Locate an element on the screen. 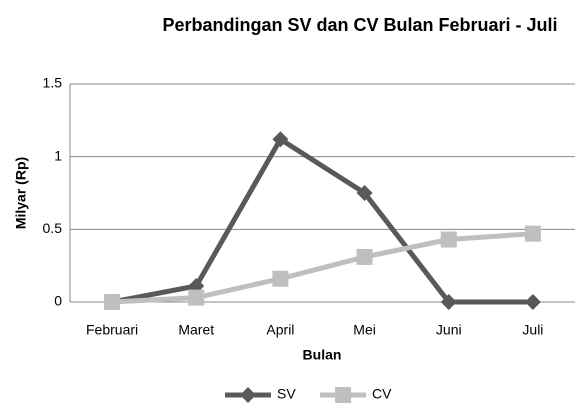 The height and width of the screenshot is (405, 582). x-tick-label: Maret is located at coordinates (196, 330).